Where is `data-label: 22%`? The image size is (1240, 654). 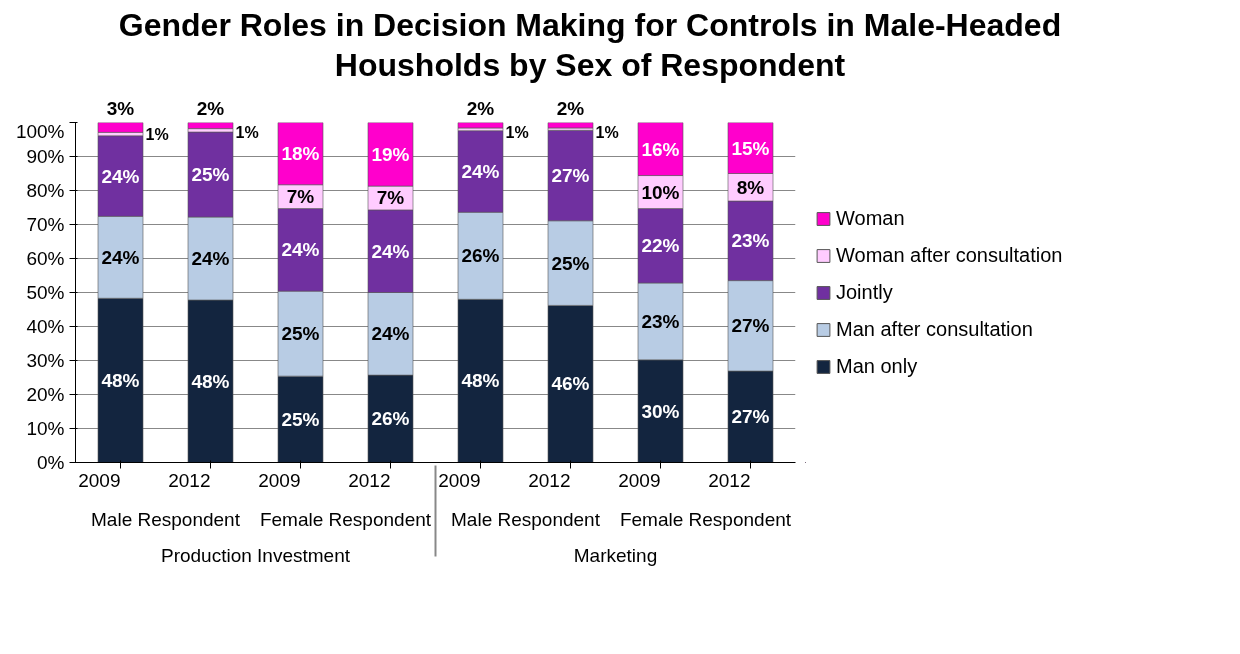
data-label: 22% is located at coordinates (660, 246).